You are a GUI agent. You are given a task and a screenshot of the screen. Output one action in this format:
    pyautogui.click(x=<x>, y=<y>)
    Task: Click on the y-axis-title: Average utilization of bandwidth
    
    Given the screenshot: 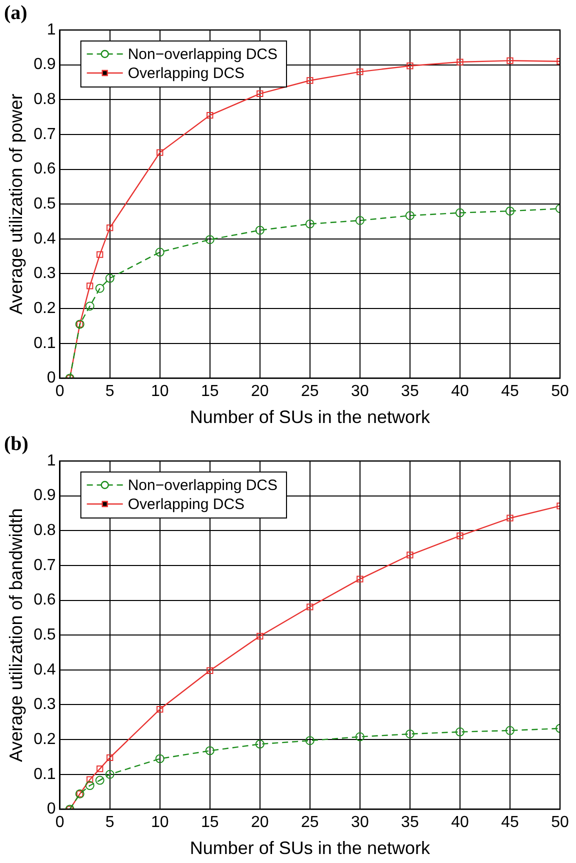 What is the action you would take?
    pyautogui.click(x=16, y=635)
    